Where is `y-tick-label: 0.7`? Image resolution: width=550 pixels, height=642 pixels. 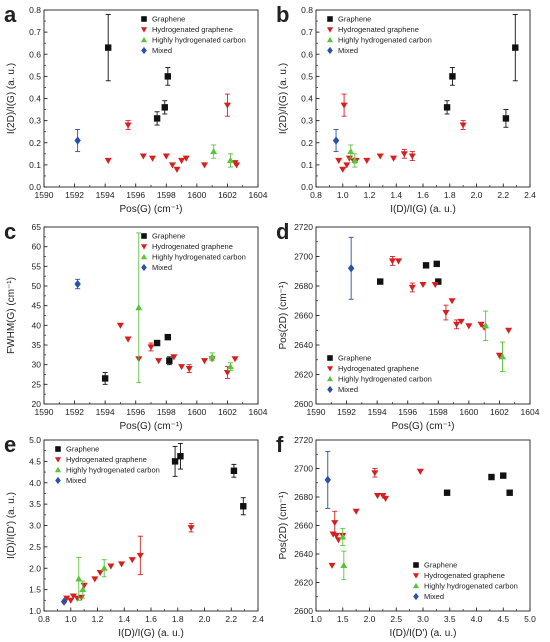 y-tick-label: 0.7 is located at coordinates (35, 32).